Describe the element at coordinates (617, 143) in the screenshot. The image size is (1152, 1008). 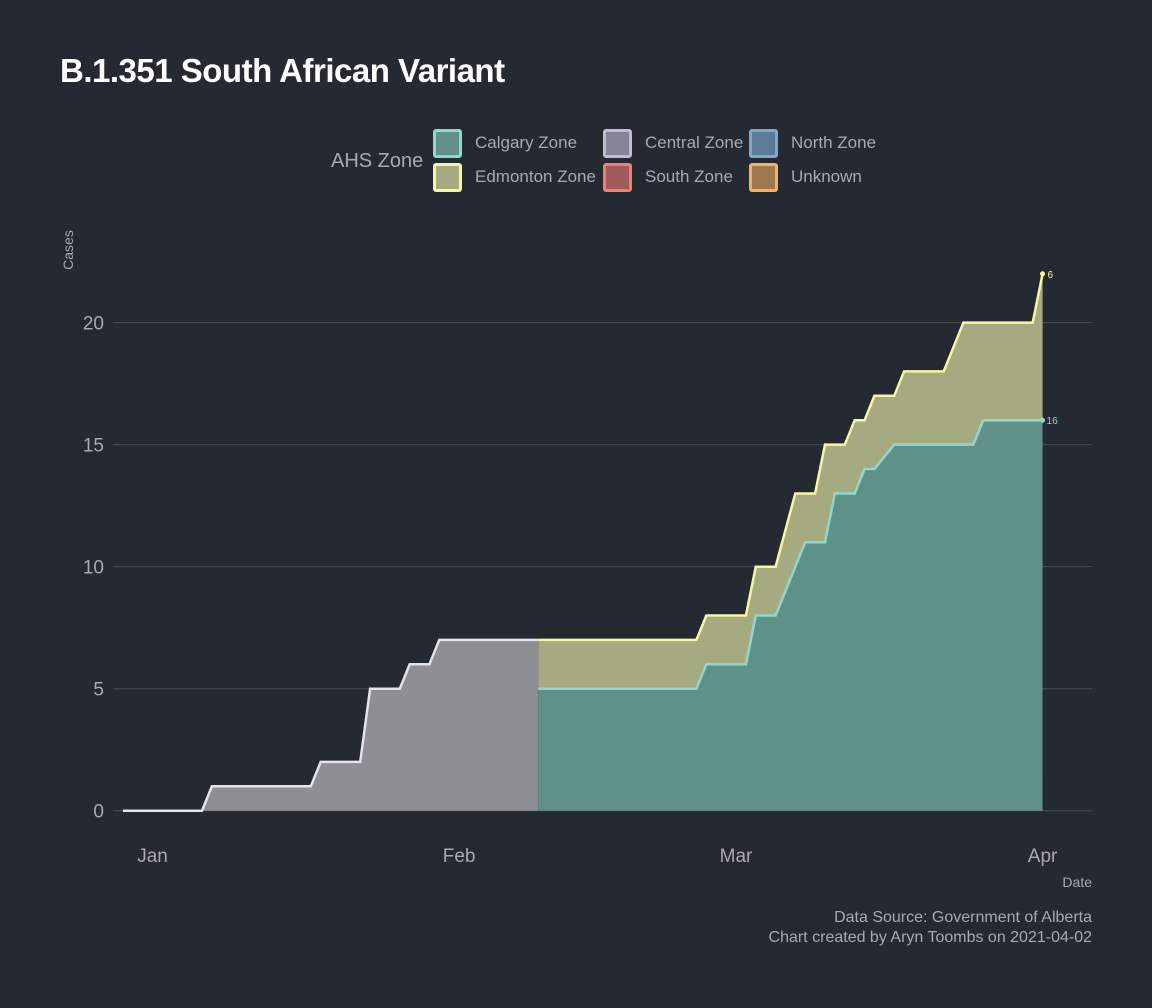
I see `legend-swatch-central` at that location.